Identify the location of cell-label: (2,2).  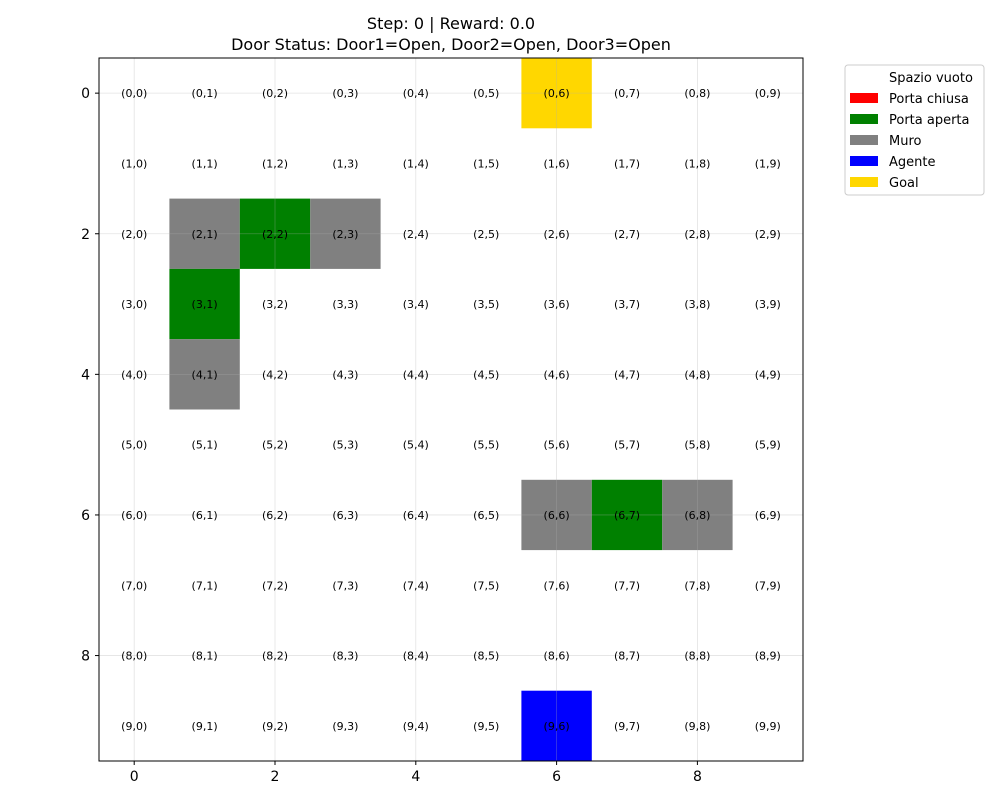
(275, 234).